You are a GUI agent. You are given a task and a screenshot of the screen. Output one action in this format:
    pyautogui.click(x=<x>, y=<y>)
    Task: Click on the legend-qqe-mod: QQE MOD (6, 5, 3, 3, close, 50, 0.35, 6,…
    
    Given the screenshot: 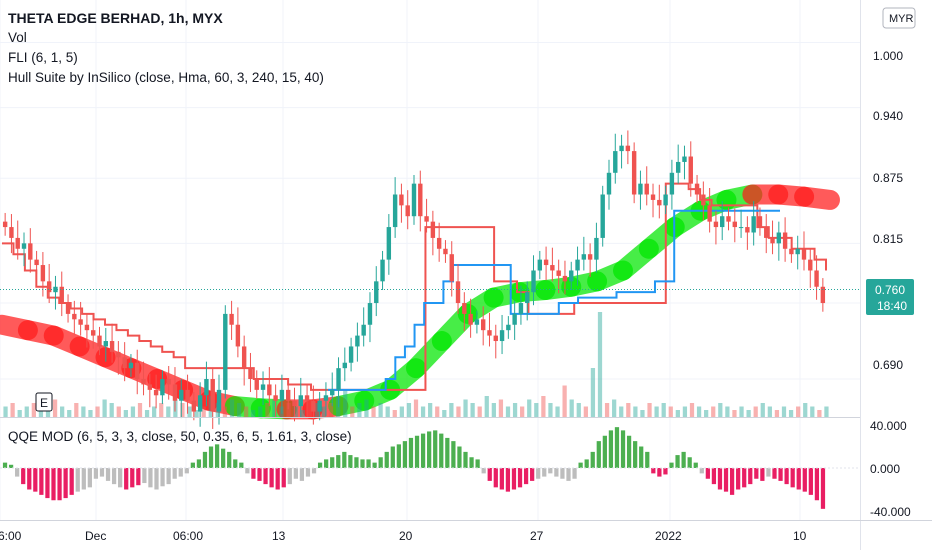 What is the action you would take?
    pyautogui.click(x=180, y=436)
    